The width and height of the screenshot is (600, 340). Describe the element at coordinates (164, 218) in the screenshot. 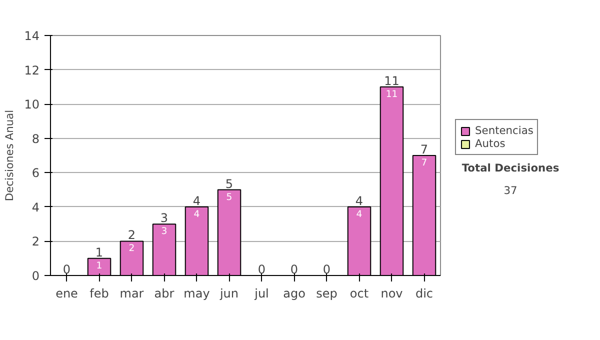

I see `total-label: 3` at that location.